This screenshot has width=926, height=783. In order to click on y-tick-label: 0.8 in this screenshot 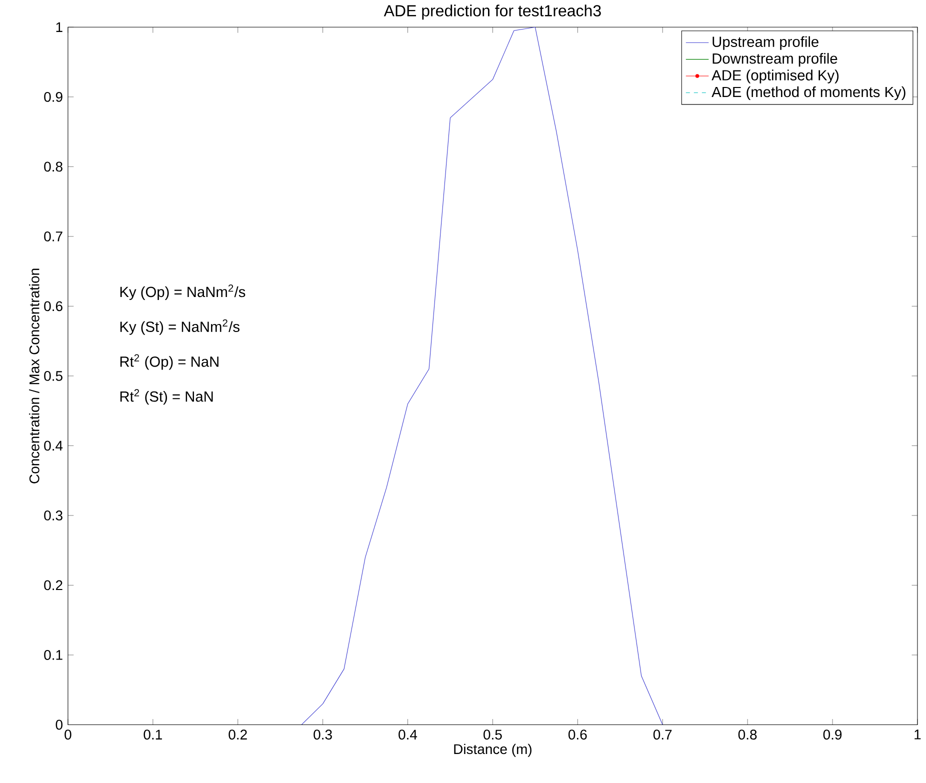, I will do `click(53, 167)`.